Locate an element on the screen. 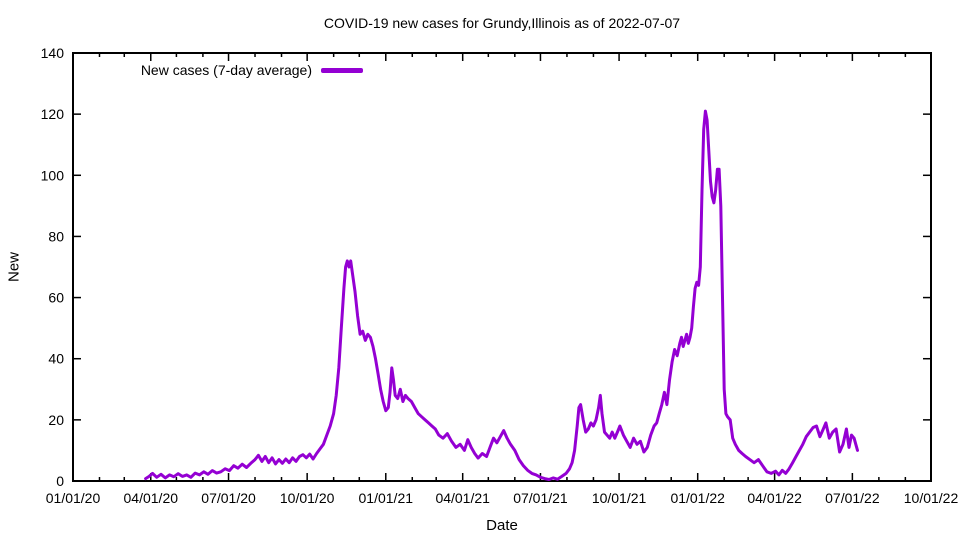 The height and width of the screenshot is (540, 960). y-tick-label: 100 is located at coordinates (53, 175).